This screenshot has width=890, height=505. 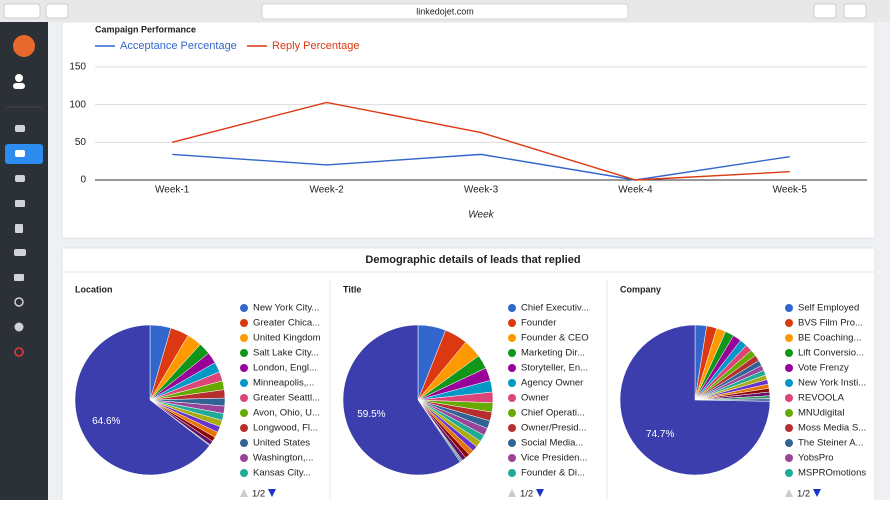 What do you see at coordinates (281, 443) in the screenshot?
I see `legend-label: United States` at bounding box center [281, 443].